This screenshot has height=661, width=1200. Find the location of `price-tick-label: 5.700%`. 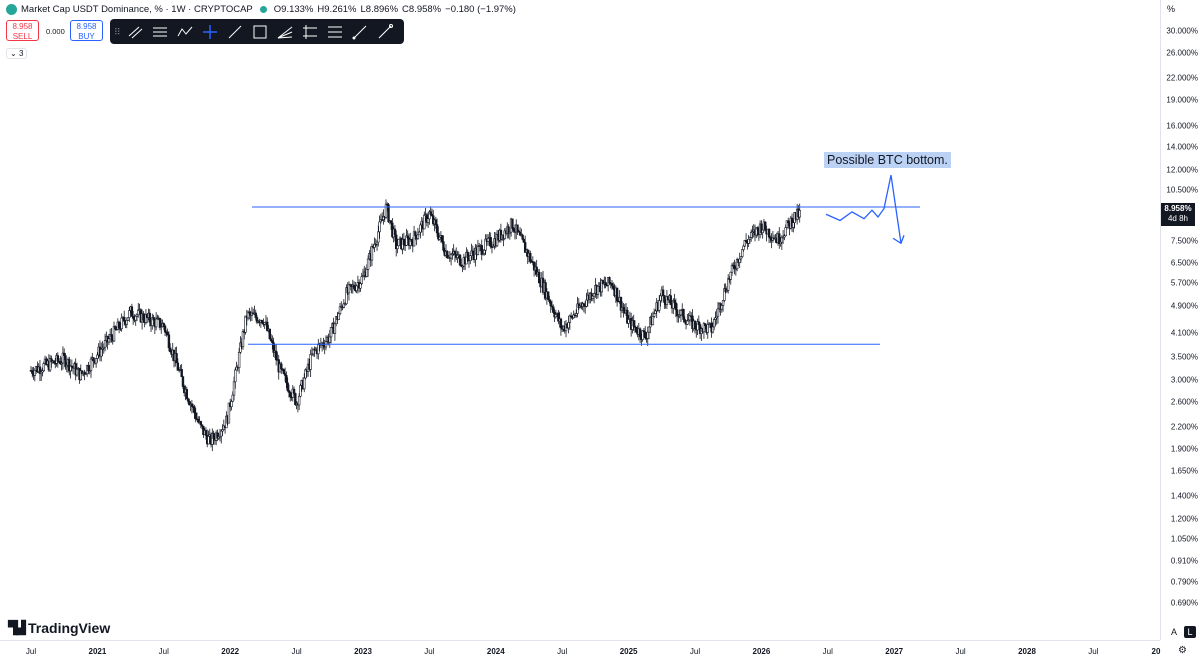

price-tick-label: 5.700% is located at coordinates (1184, 283).